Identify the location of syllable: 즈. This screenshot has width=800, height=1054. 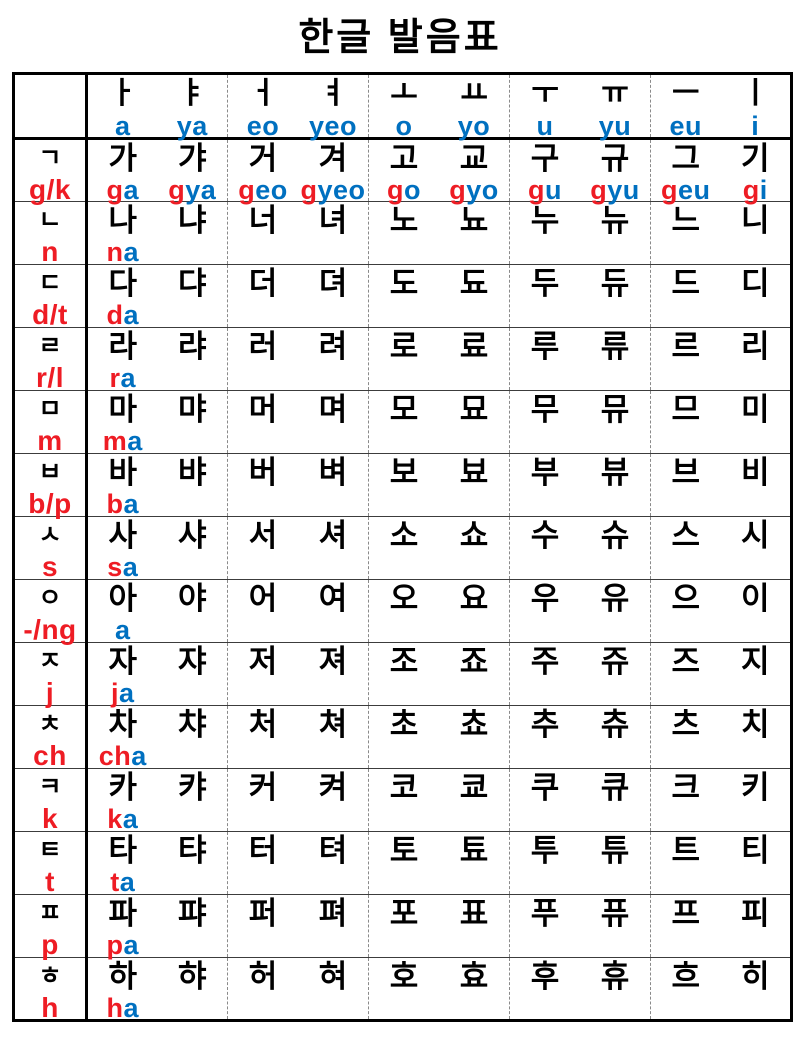
(686, 673).